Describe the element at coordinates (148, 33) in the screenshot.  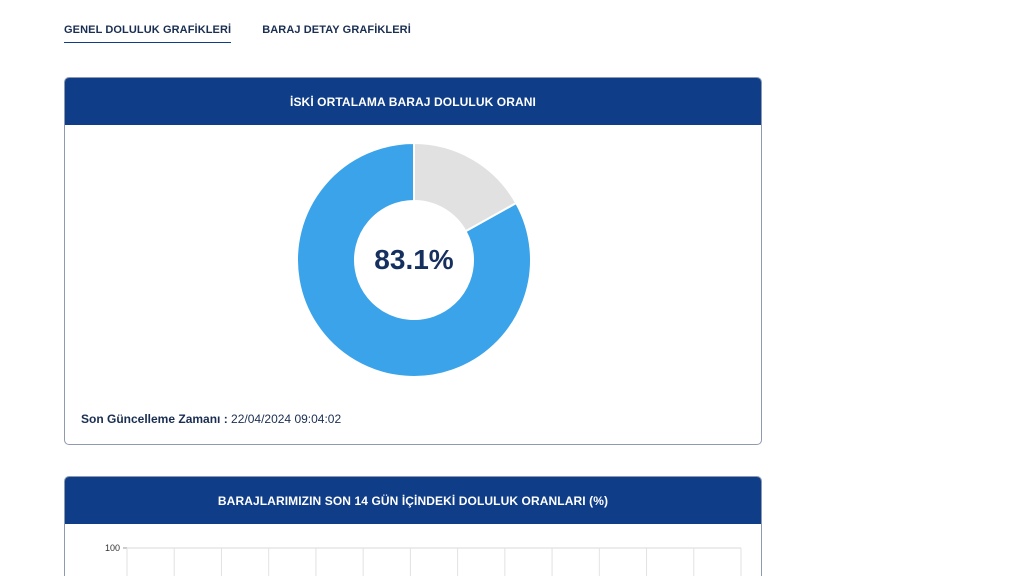
I see `tab-genel-doluluk: GENEL DOLULUK GRAFİKLERİ` at that location.